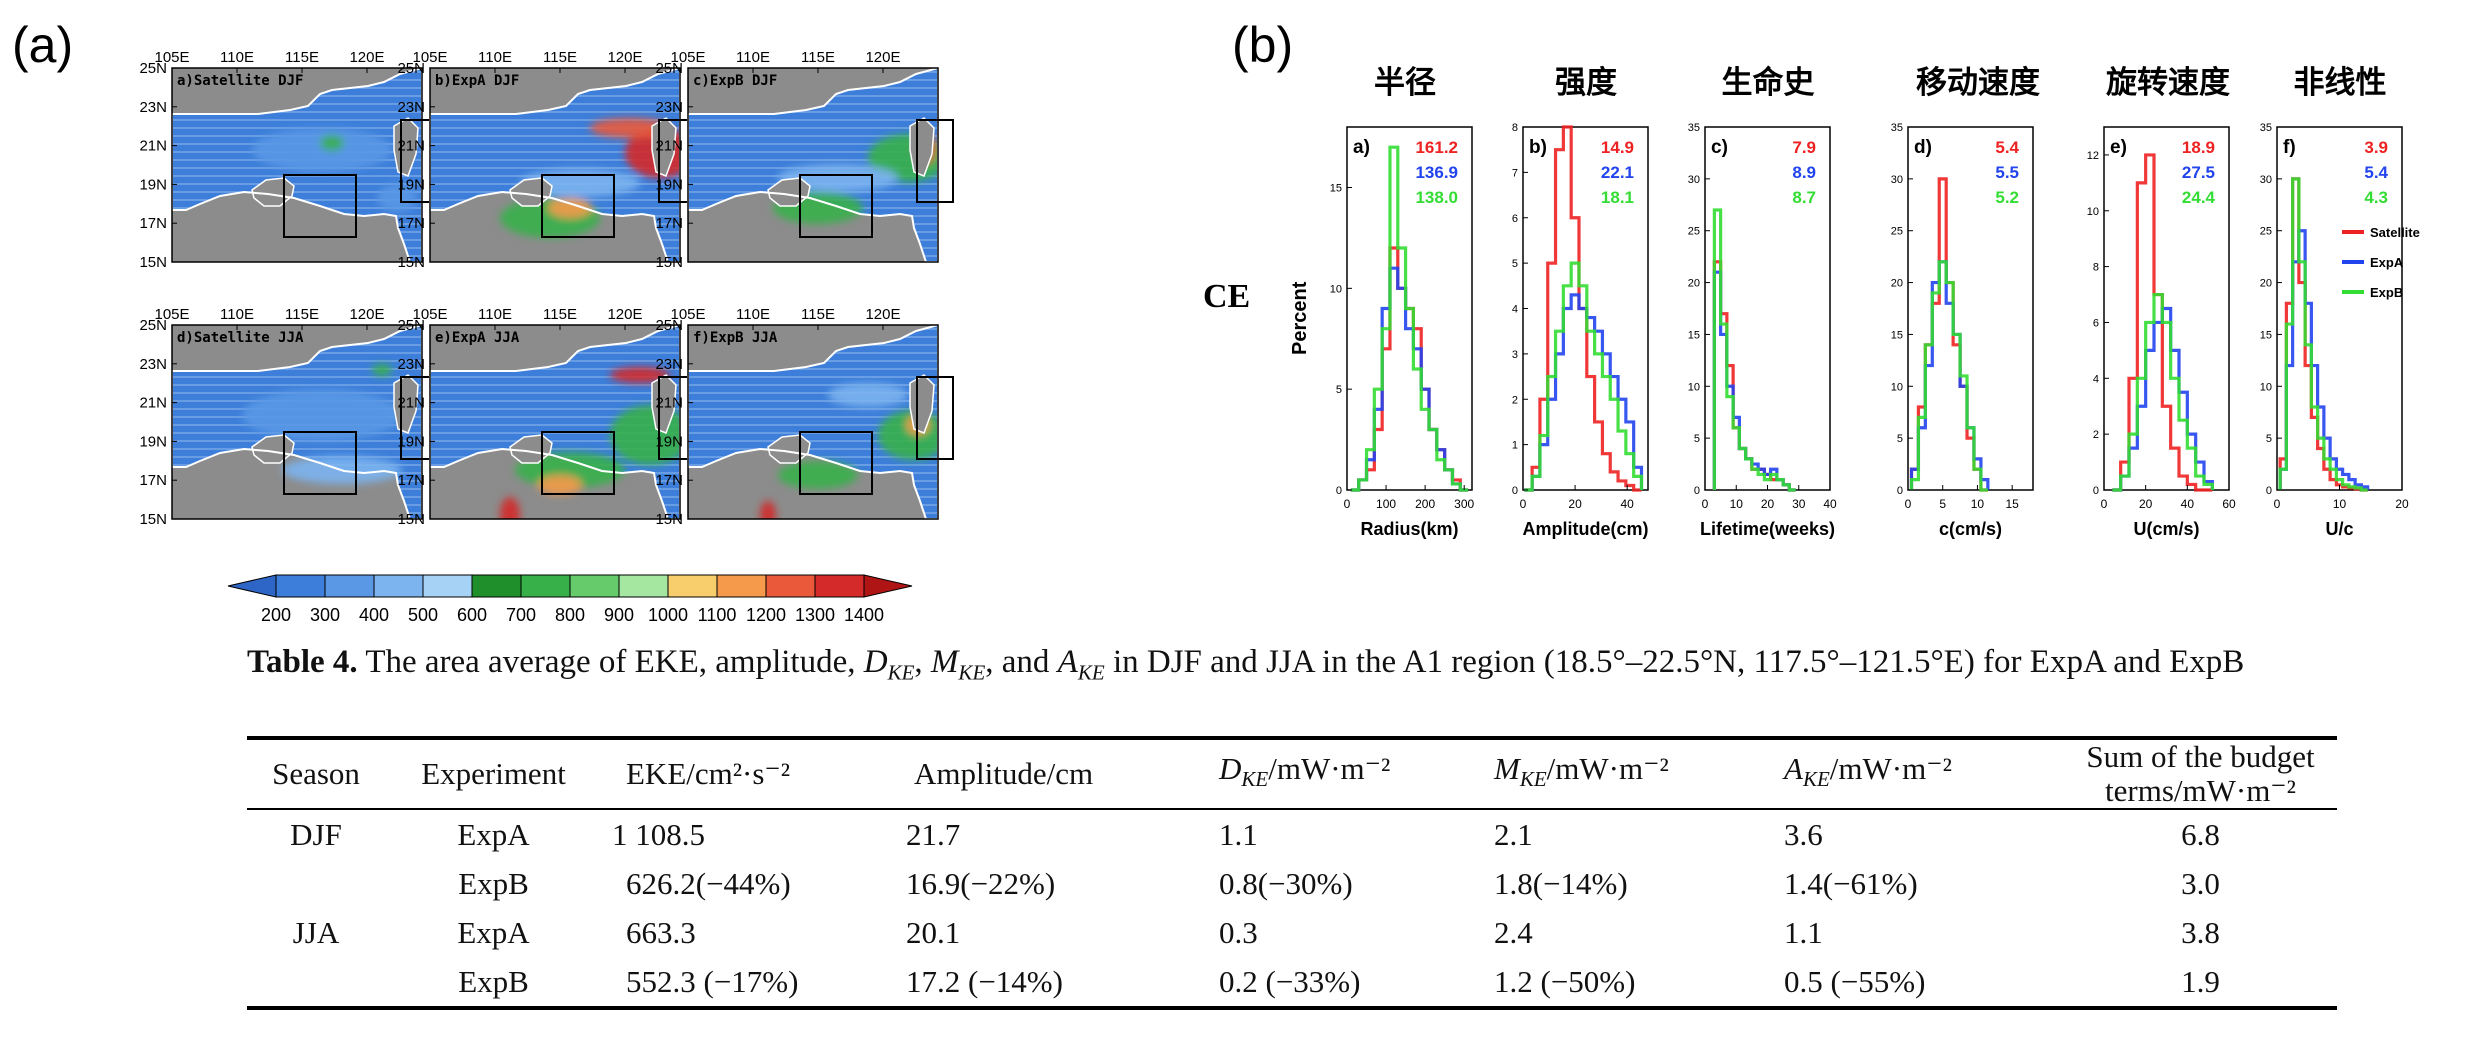 The width and height of the screenshot is (2468, 1056). What do you see at coordinates (1405, 83) in the screenshot?
I see `histogram-title: 半径` at bounding box center [1405, 83].